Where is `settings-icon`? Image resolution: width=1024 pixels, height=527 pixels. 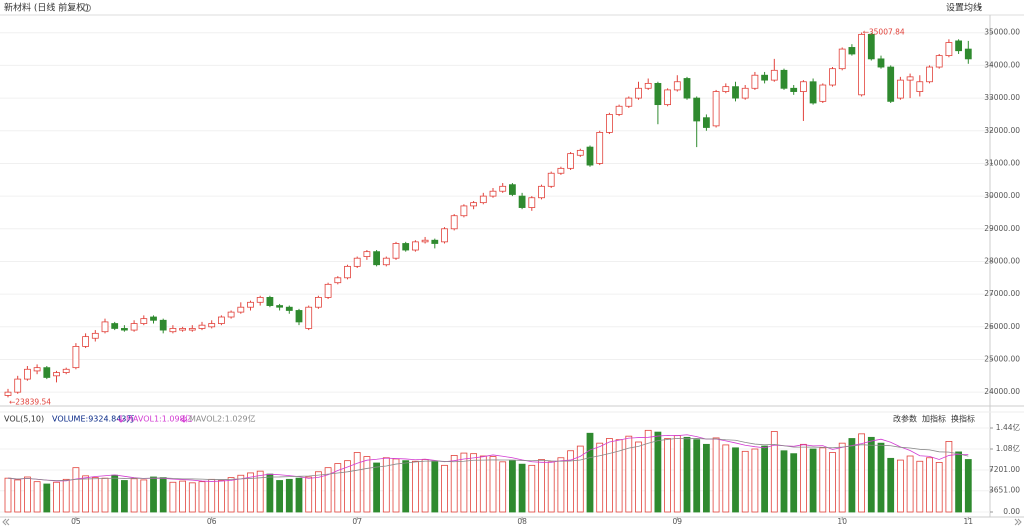 settings-icon is located at coordinates (87, 8).